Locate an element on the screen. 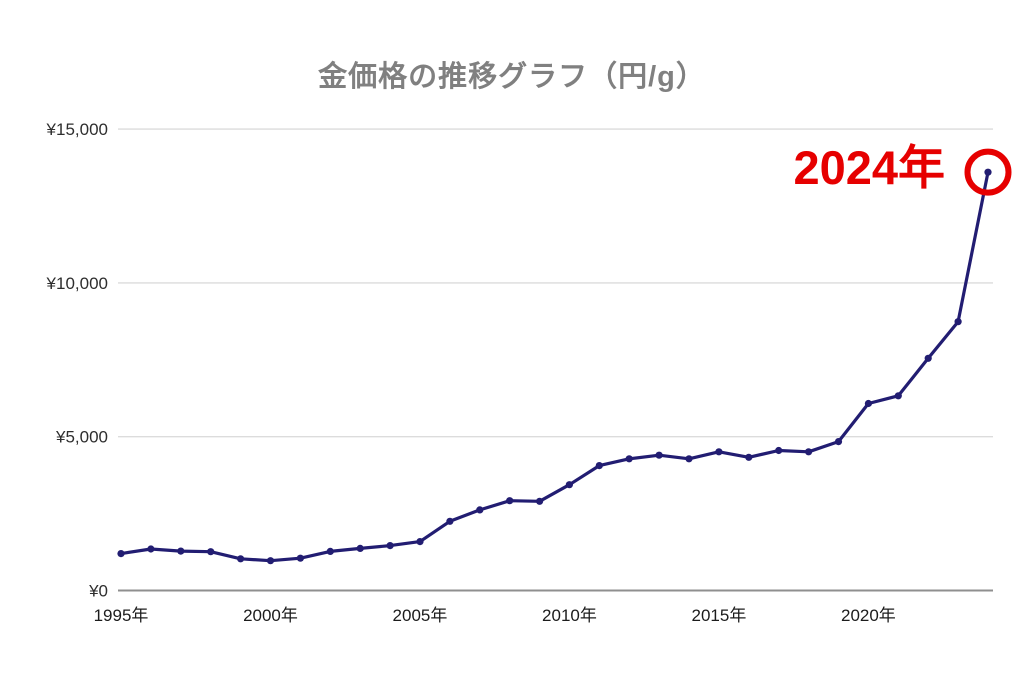 The height and width of the screenshot is (683, 1024). annotation-2024-circle is located at coordinates (988, 172).